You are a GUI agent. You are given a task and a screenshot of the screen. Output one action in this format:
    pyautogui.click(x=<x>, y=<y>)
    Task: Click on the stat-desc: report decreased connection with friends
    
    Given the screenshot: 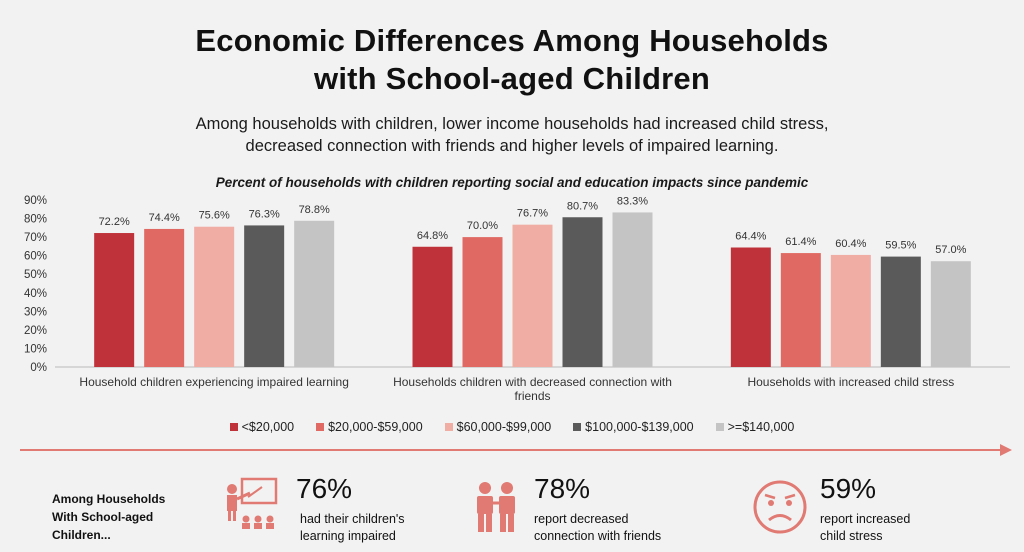 What is the action you would take?
    pyautogui.click(x=619, y=528)
    